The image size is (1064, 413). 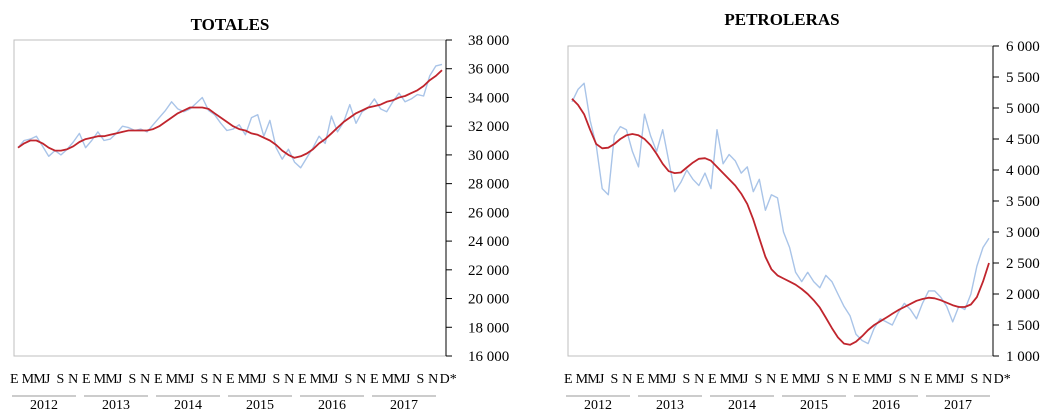 What do you see at coordinates (260, 405) in the screenshot?
I see `x-year-label: 2015` at bounding box center [260, 405].